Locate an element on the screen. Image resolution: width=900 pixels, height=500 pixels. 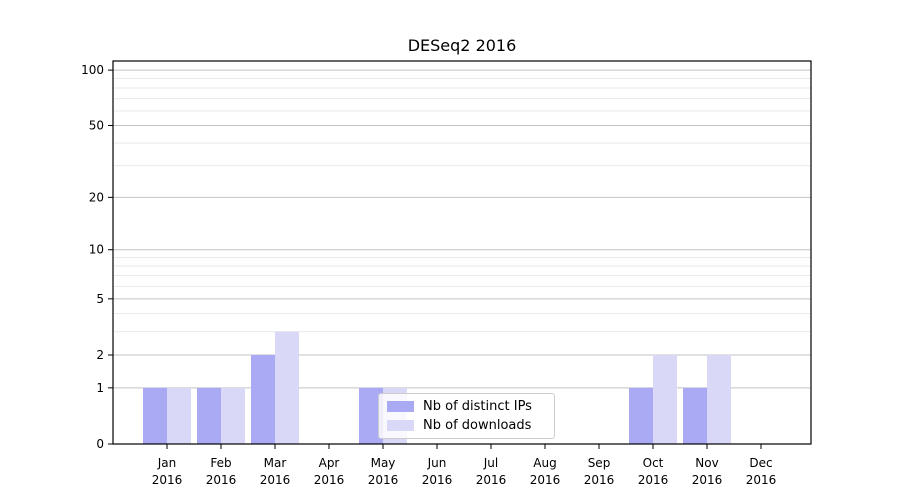
legend: Nb of distinct IPs Nb of downloads is located at coordinates (466, 416).